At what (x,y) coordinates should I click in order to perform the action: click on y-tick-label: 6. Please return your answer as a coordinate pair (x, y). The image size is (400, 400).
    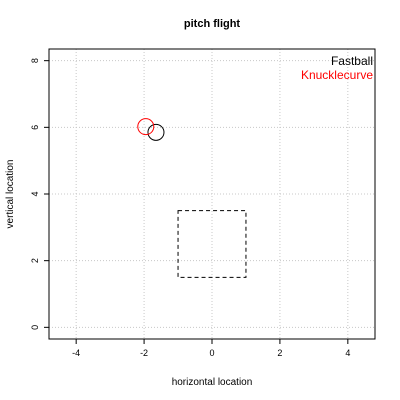
    Looking at the image, I should click on (35, 127).